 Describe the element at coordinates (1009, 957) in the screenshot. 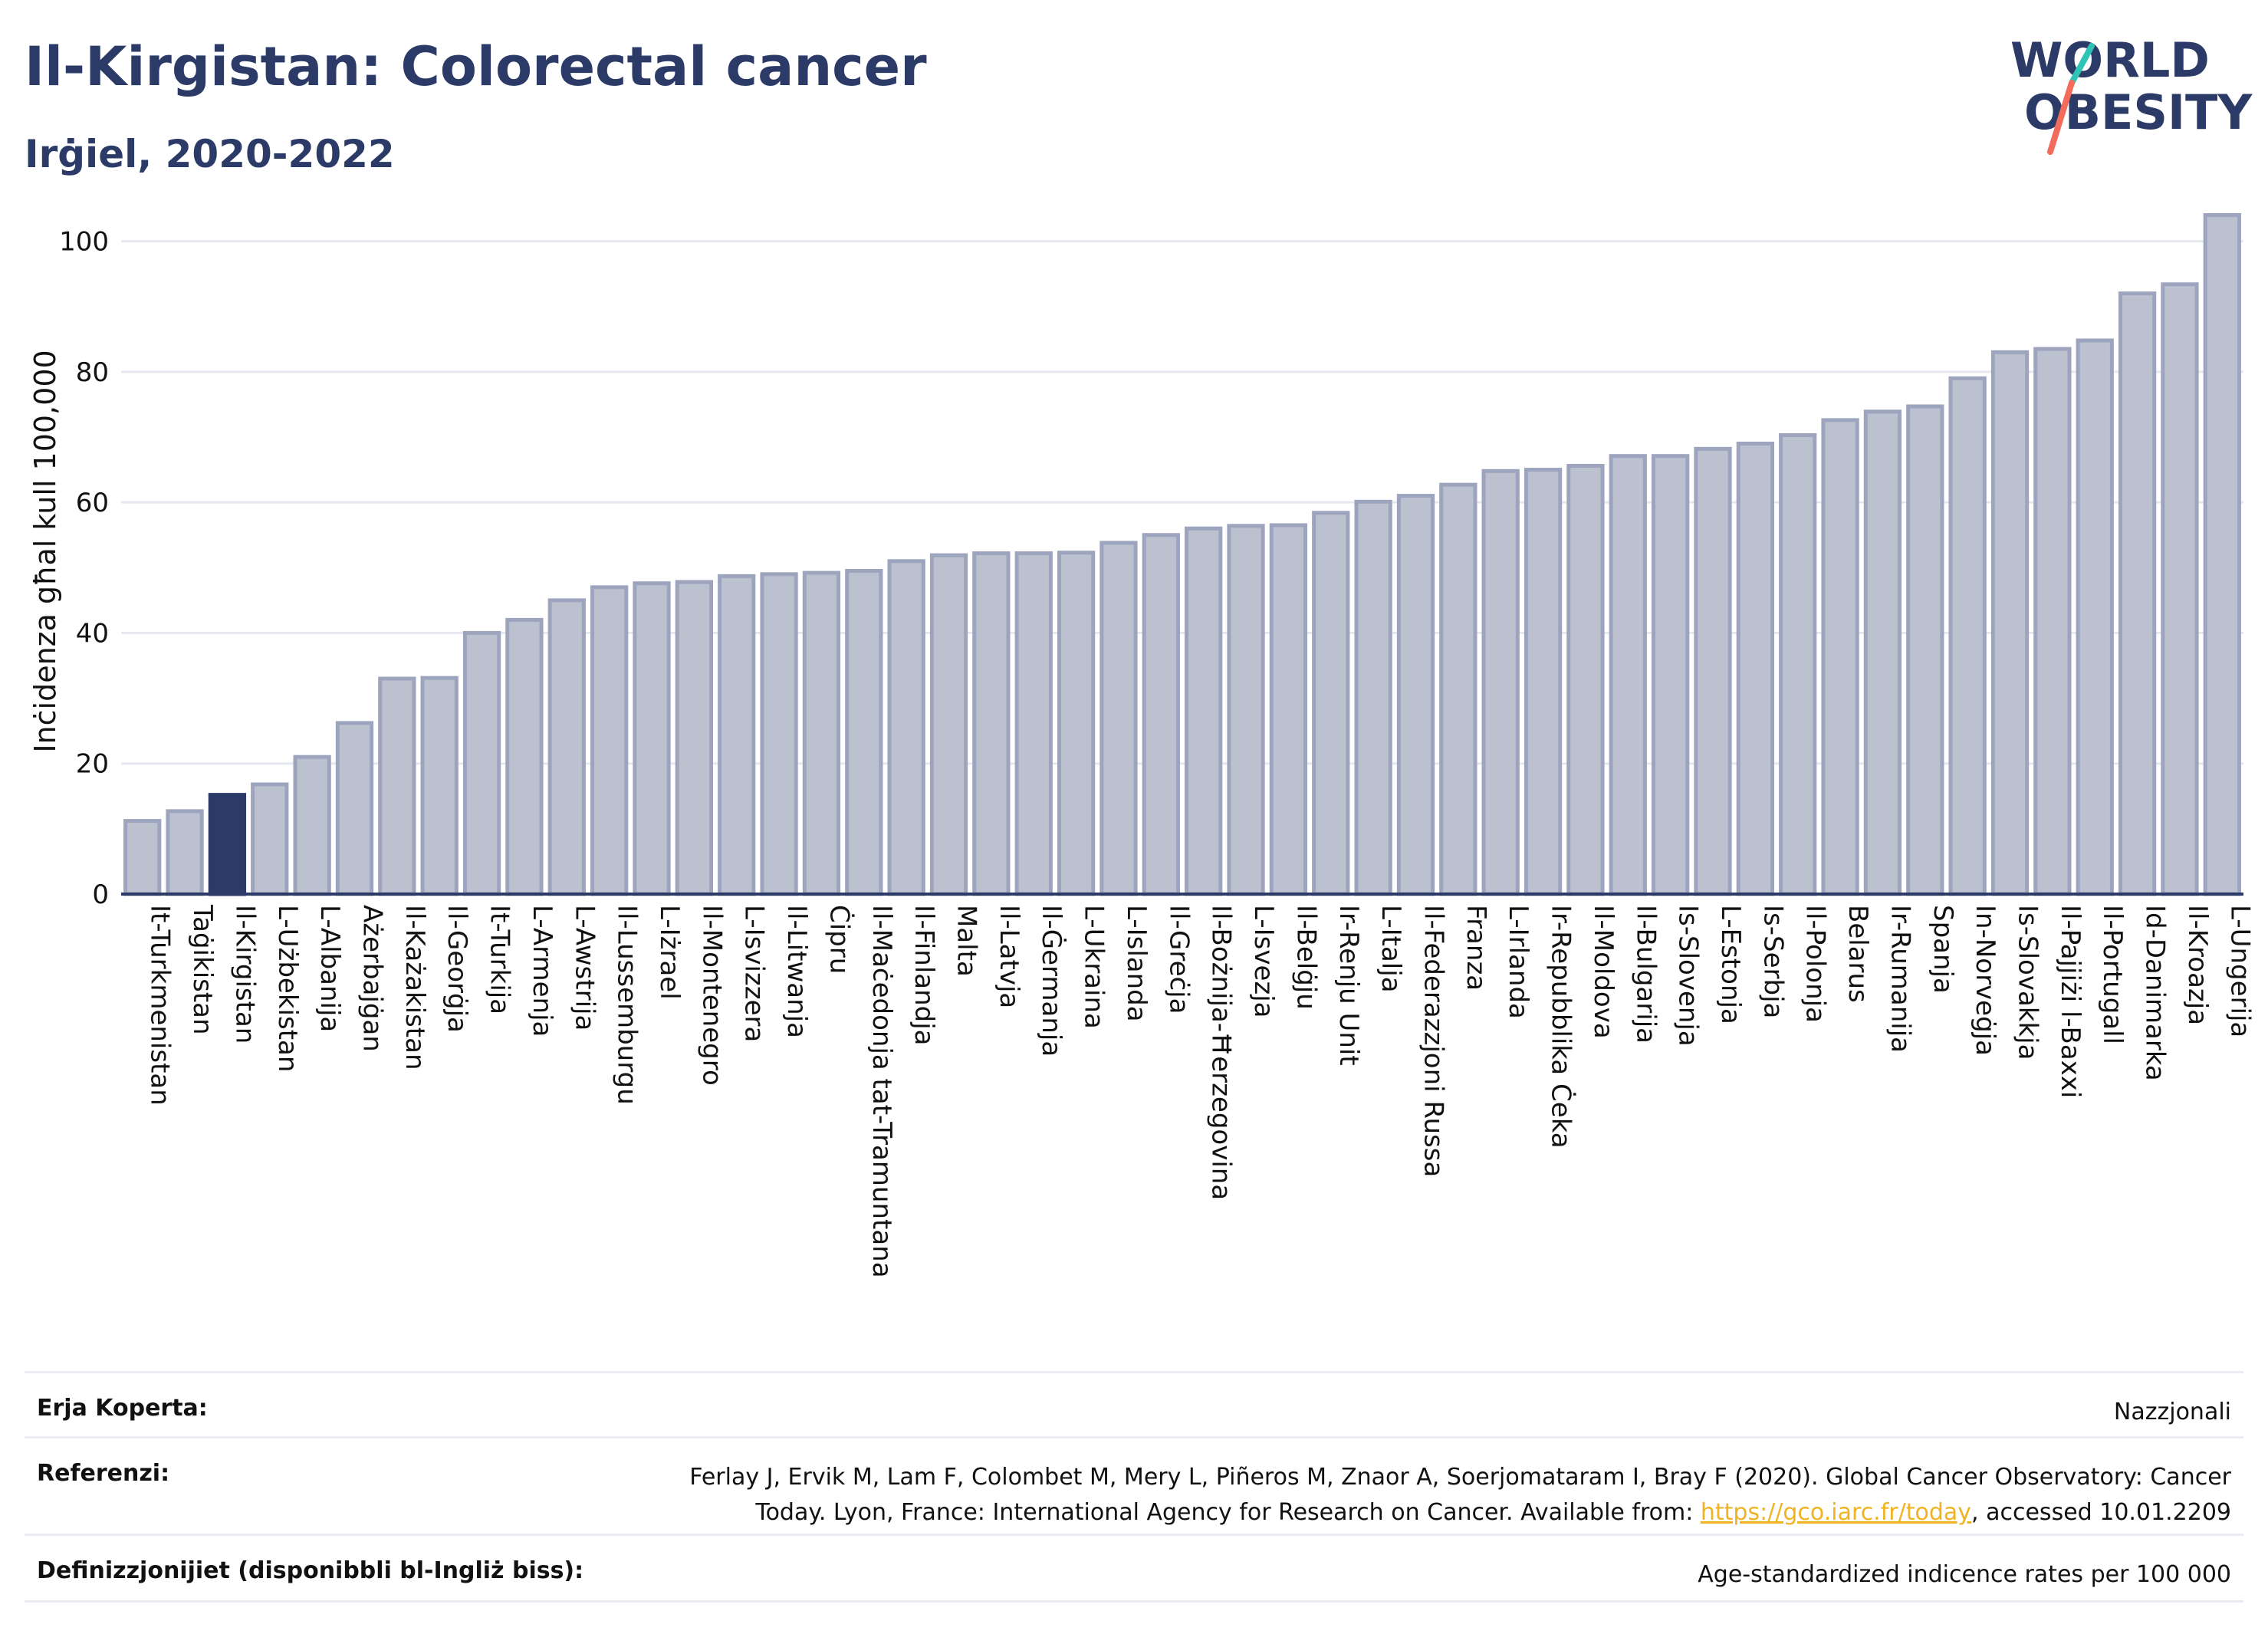

I see `x-tick-label: Il-Latvja` at that location.